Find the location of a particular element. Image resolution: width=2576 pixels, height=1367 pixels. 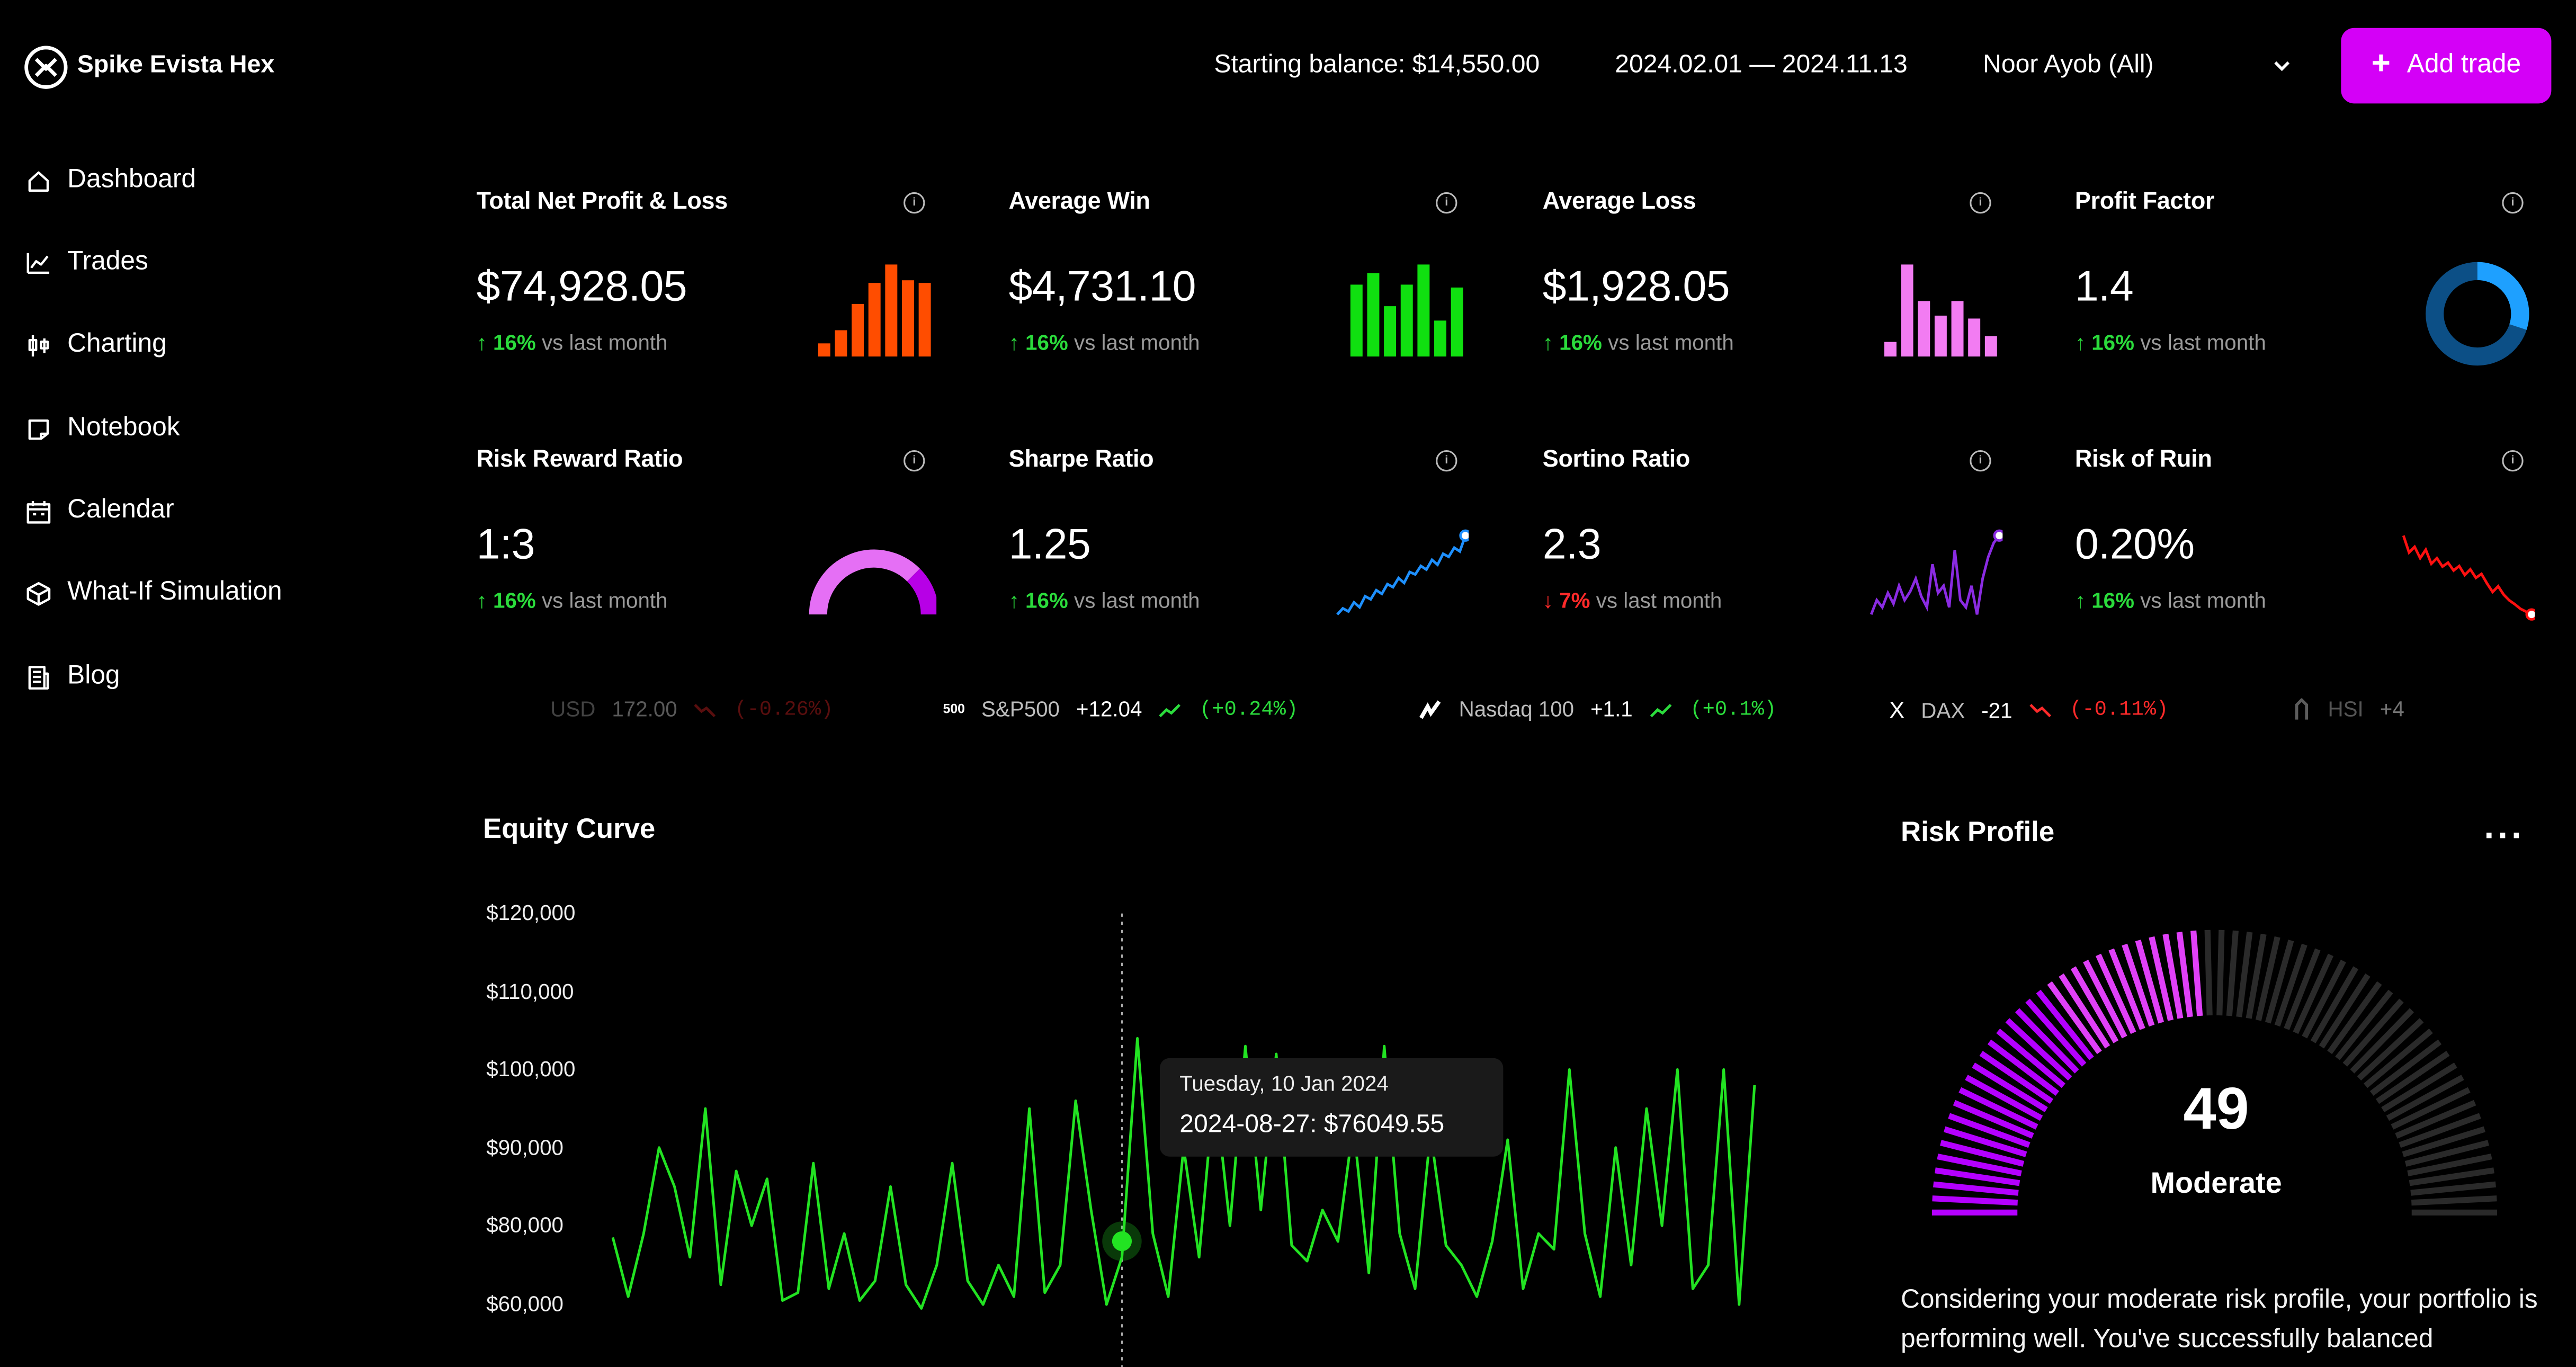

cube-icon is located at coordinates (38, 593).